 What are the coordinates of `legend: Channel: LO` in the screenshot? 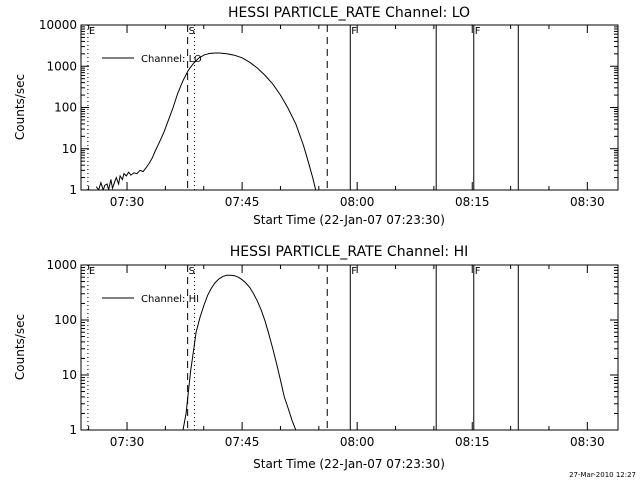 It's located at (152, 59).